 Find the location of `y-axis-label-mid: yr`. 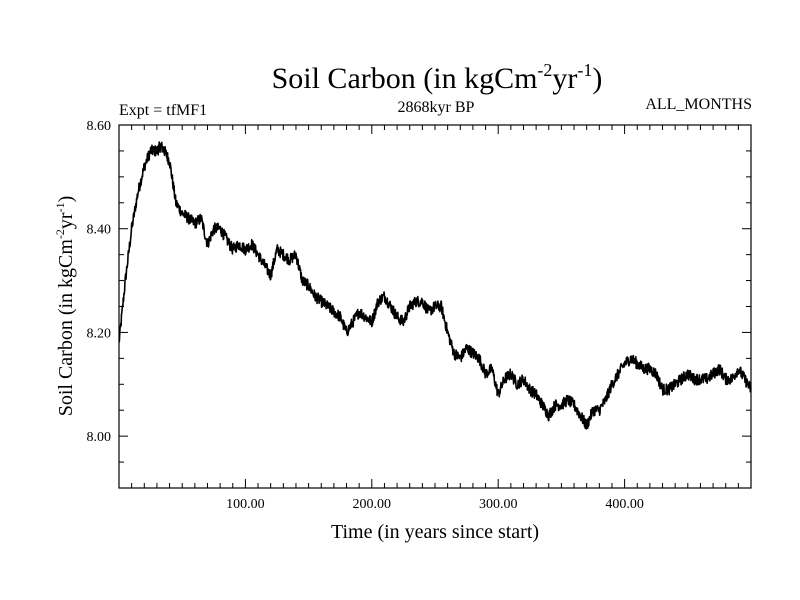

y-axis-label-mid: yr is located at coordinates (66, 220).